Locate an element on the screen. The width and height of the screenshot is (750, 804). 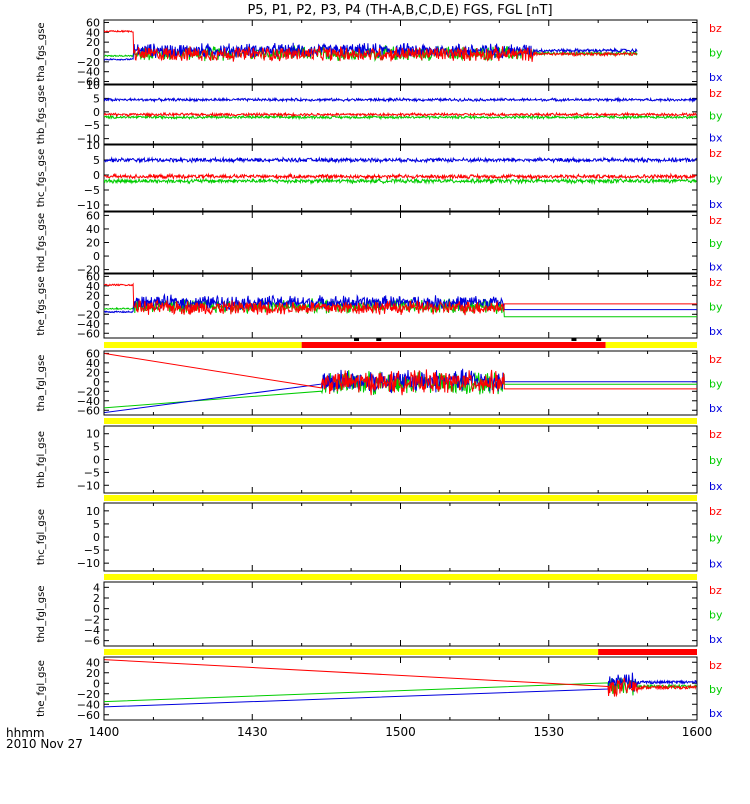
y-axis-label: tha_fgl_gse is located at coordinates (41, 383).